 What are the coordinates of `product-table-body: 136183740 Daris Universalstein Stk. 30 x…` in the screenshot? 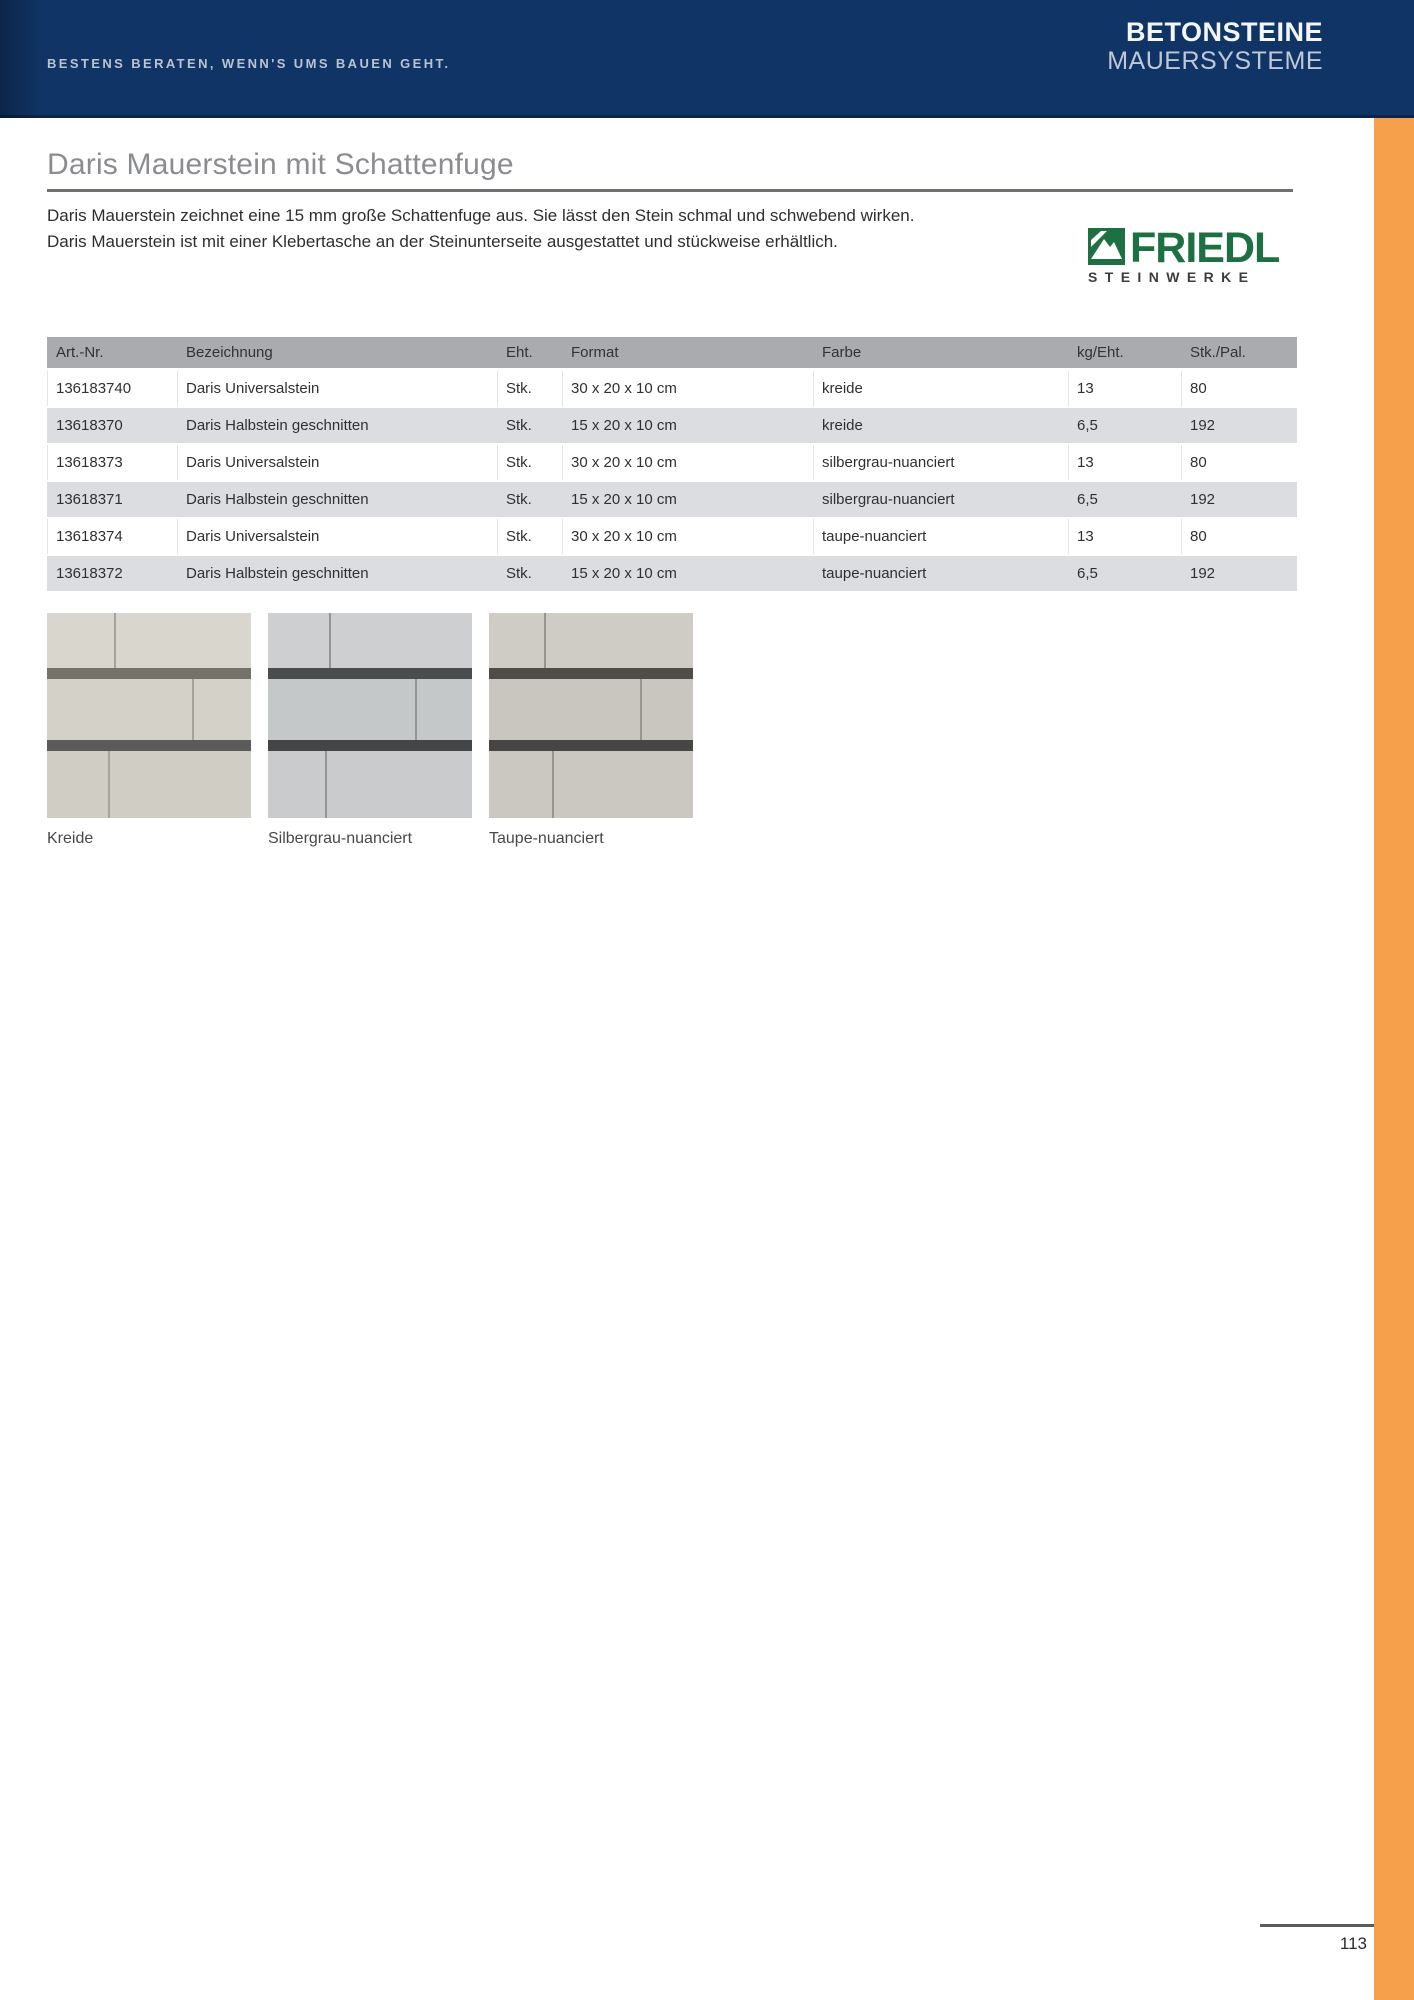 It's located at (672, 482).